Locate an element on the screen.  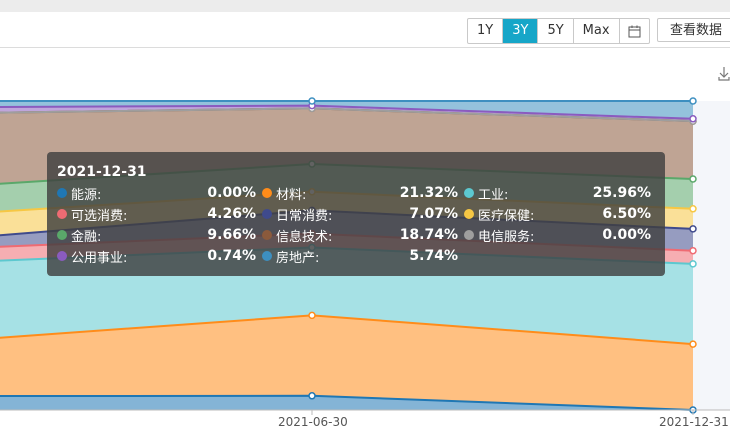
tooltip-item-value: 7.07% is located at coordinates (433, 214).